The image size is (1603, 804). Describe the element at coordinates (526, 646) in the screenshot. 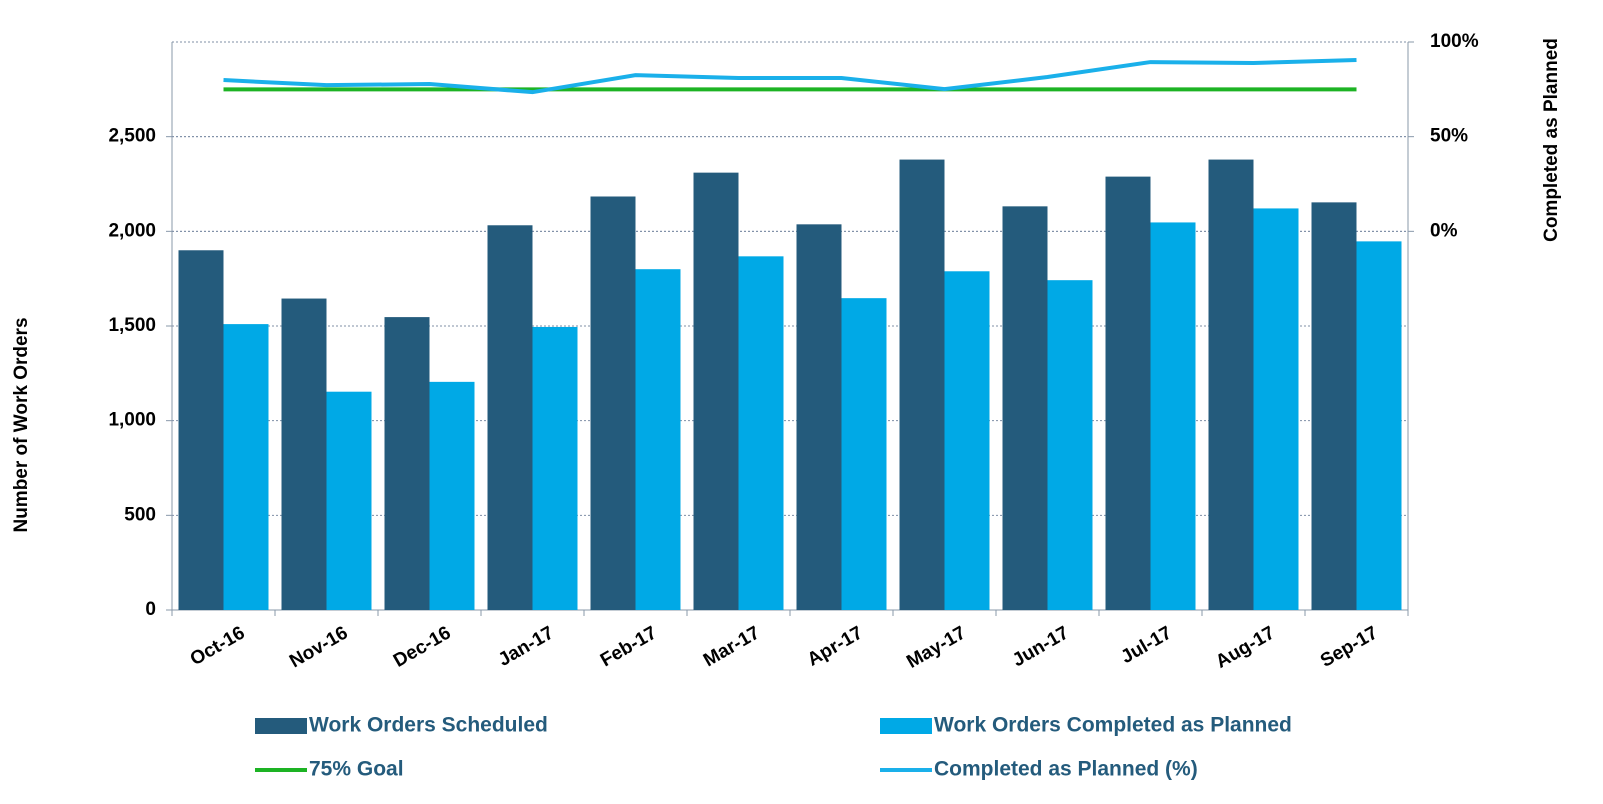

I see `x-tick-label: Jan-17` at that location.